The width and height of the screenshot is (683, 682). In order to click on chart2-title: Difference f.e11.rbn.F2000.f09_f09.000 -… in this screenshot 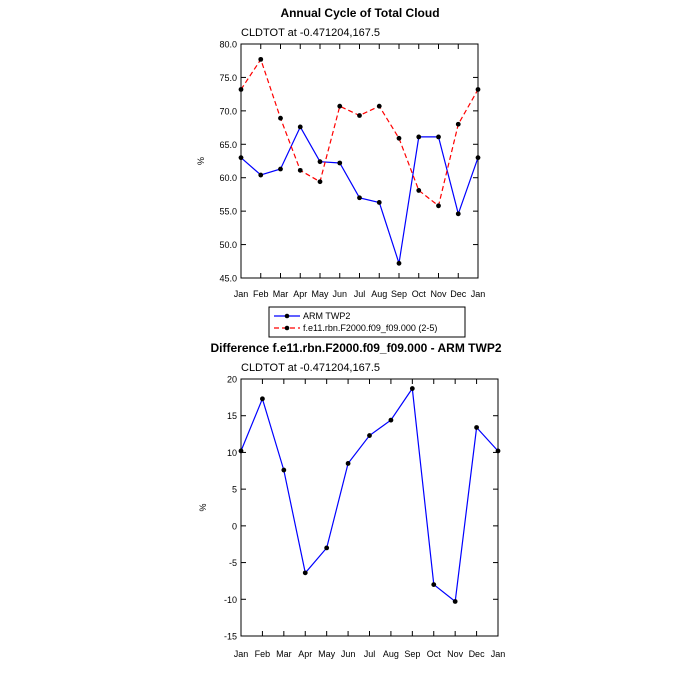, I will do `click(356, 348)`.